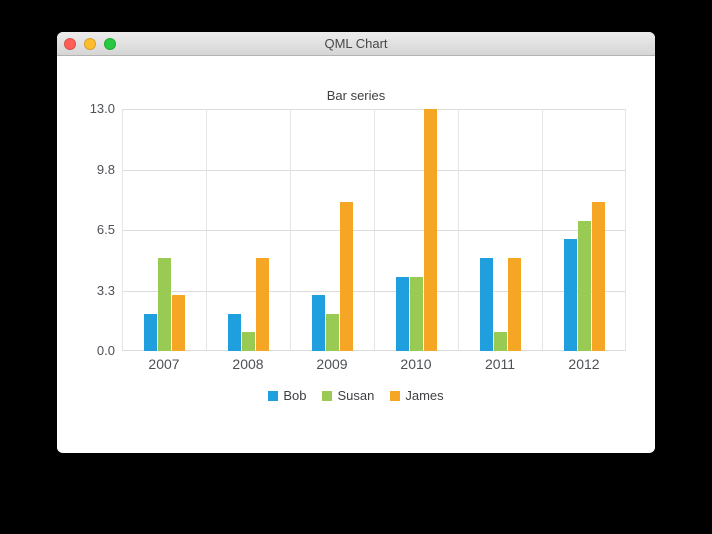 The height and width of the screenshot is (534, 712). Describe the element at coordinates (332, 230) in the screenshot. I see `bar-group-2009` at that location.